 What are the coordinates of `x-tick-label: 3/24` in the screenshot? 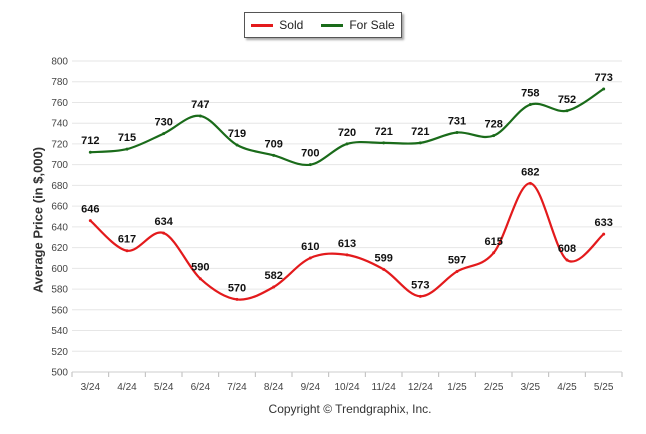 It's located at (91, 387).